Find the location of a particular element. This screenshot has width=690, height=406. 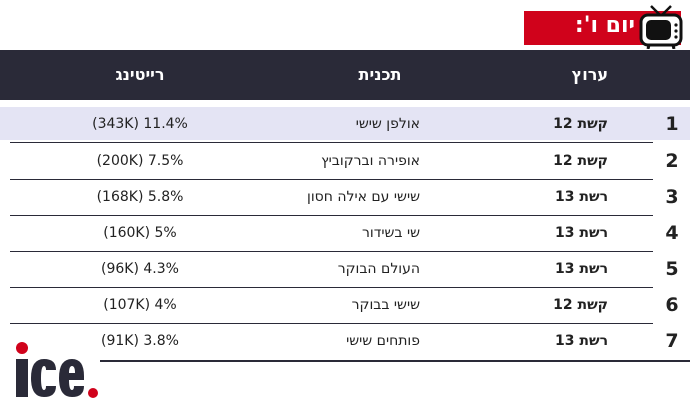

program-cell: שי בשידור is located at coordinates (390, 233).